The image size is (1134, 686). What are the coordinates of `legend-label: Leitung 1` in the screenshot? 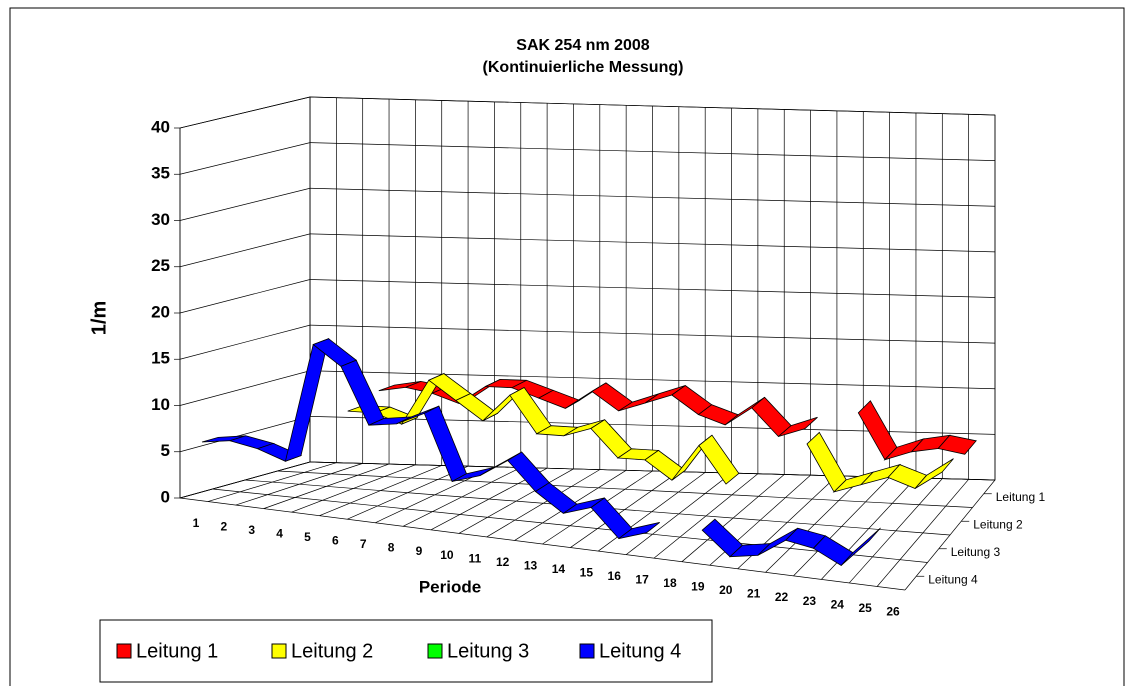 It's located at (177, 651).